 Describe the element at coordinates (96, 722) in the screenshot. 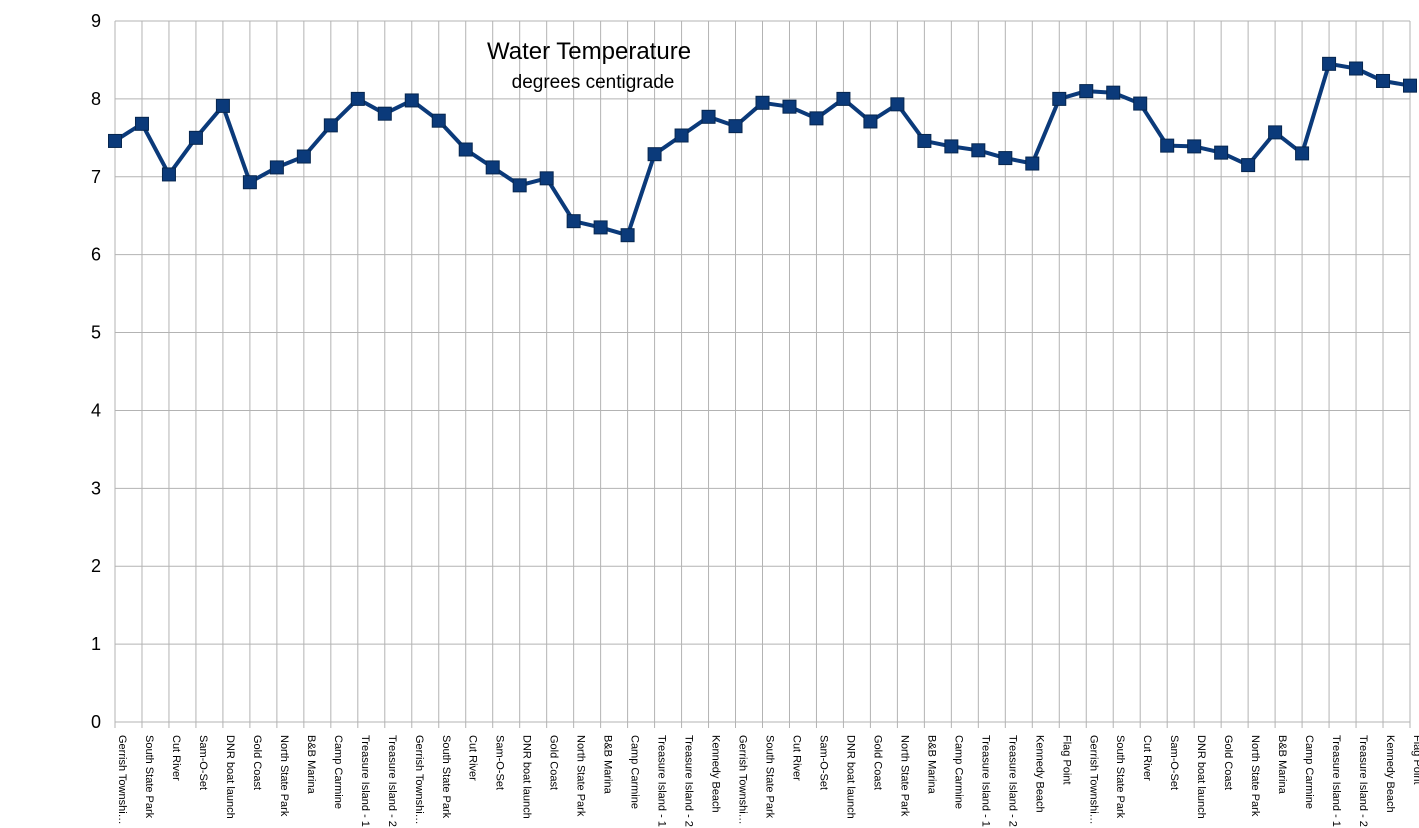

I see `y-tick-label: 0` at that location.